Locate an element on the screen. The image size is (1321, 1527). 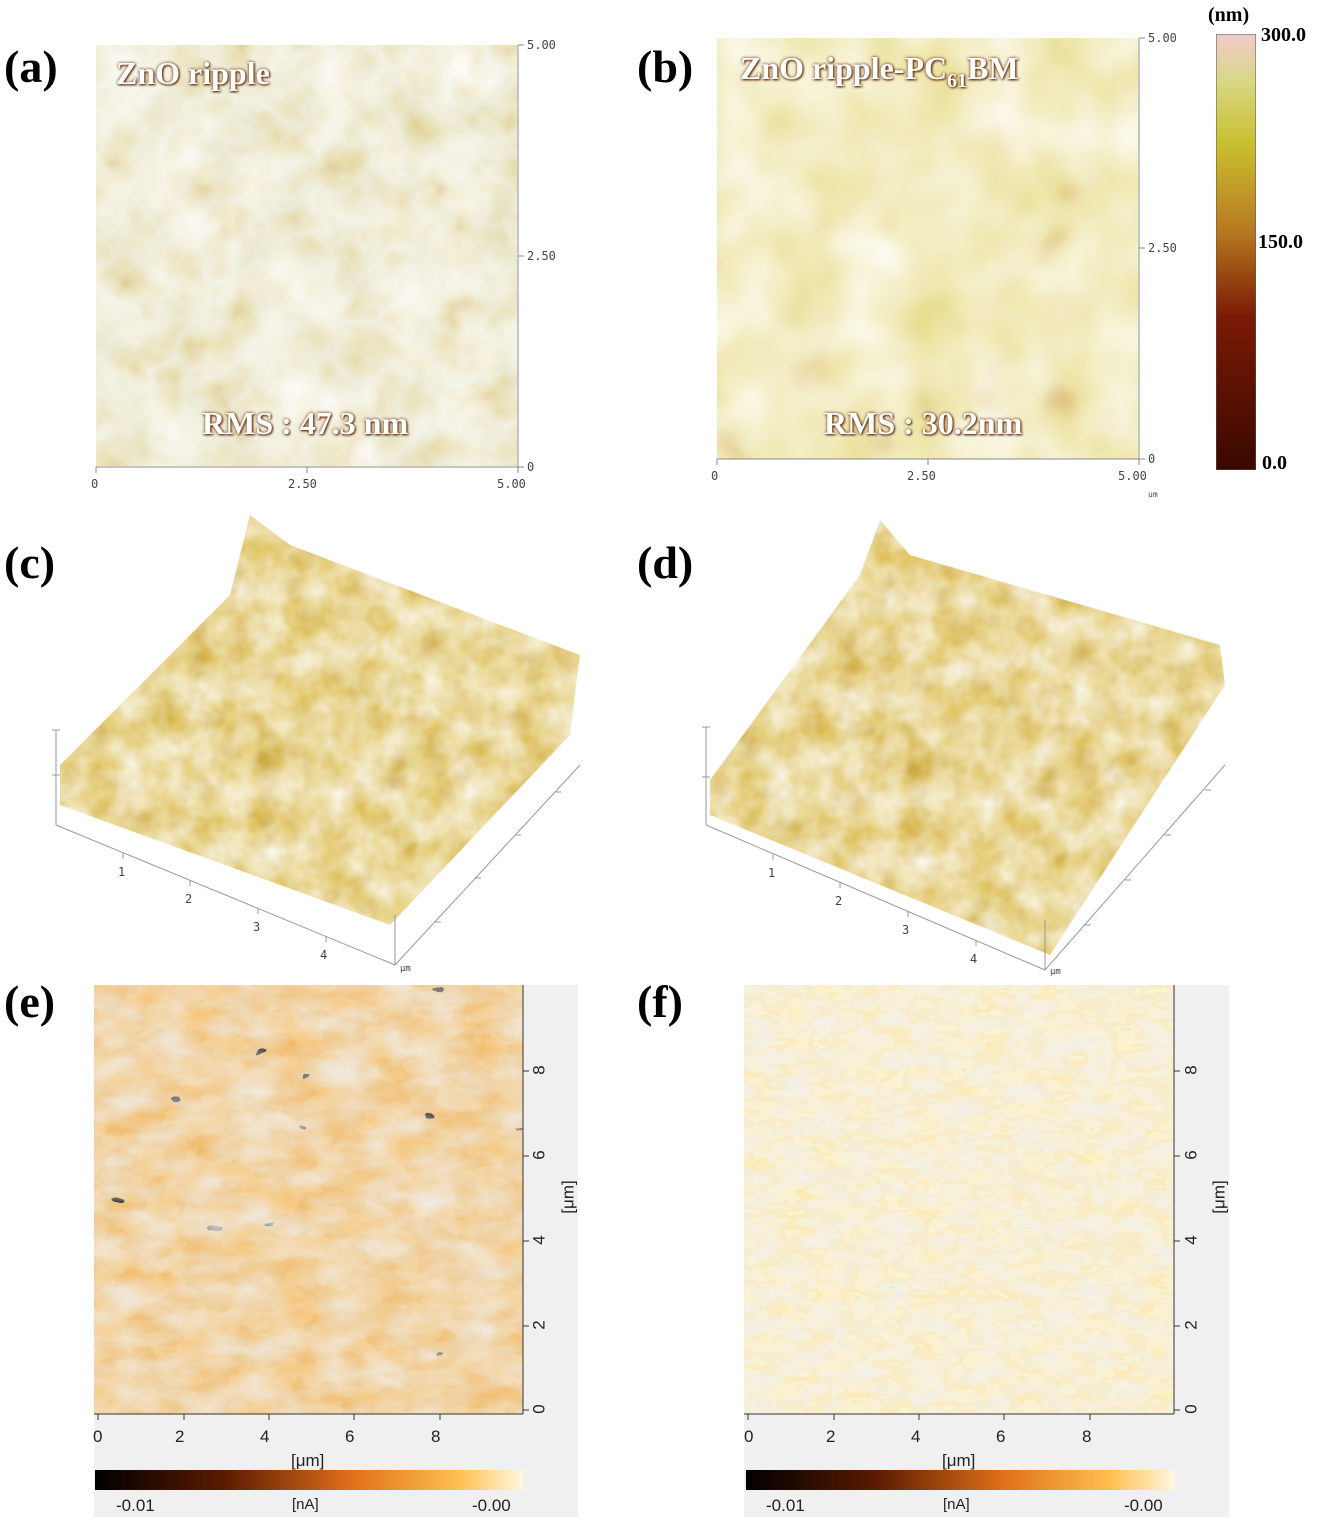
height-scale-mid: 150.0 is located at coordinates (1280, 242).